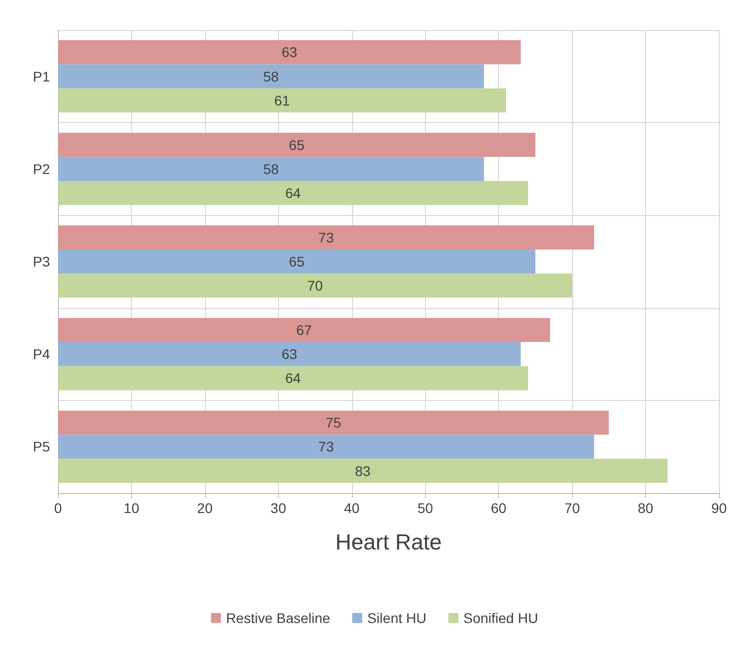 The height and width of the screenshot is (648, 749). Describe the element at coordinates (41, 262) in the screenshot. I see `y-tick-label: P3` at that location.